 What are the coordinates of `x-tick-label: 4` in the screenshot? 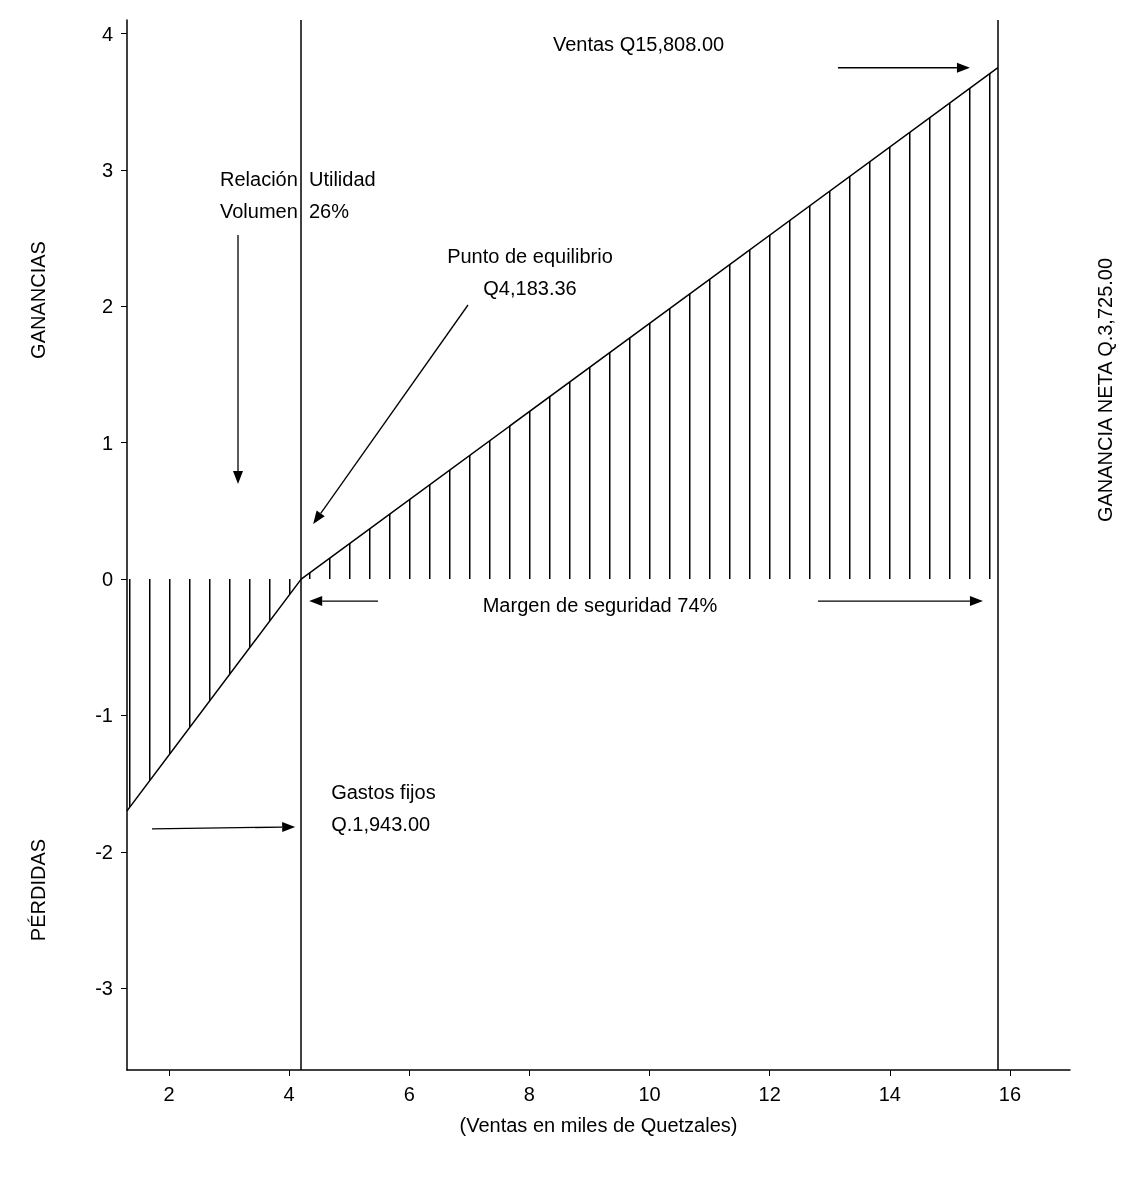 It's located at (289, 1094).